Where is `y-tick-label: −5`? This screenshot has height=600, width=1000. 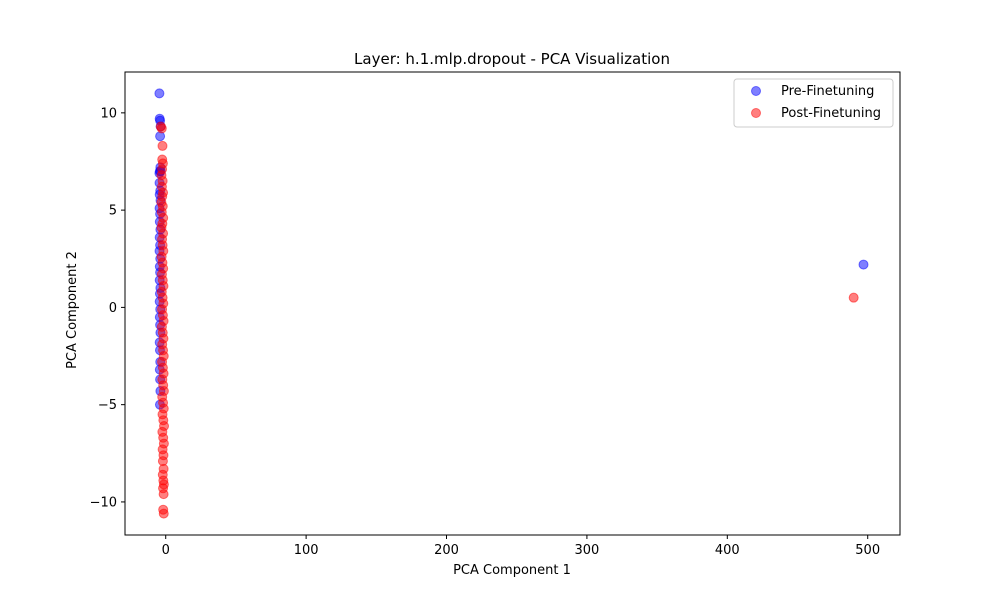
y-tick-label: −5 is located at coordinates (107, 405).